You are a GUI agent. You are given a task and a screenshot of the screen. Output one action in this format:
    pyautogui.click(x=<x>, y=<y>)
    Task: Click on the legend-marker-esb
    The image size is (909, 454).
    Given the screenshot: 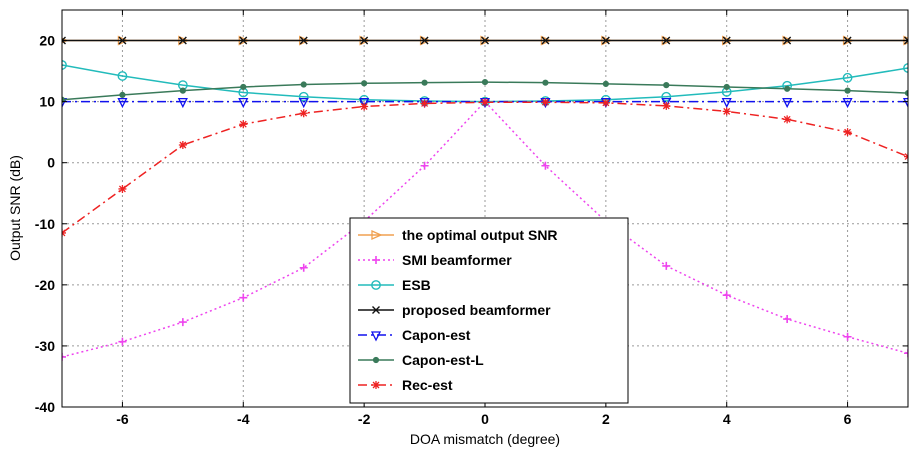 What is the action you would take?
    pyautogui.click(x=376, y=285)
    